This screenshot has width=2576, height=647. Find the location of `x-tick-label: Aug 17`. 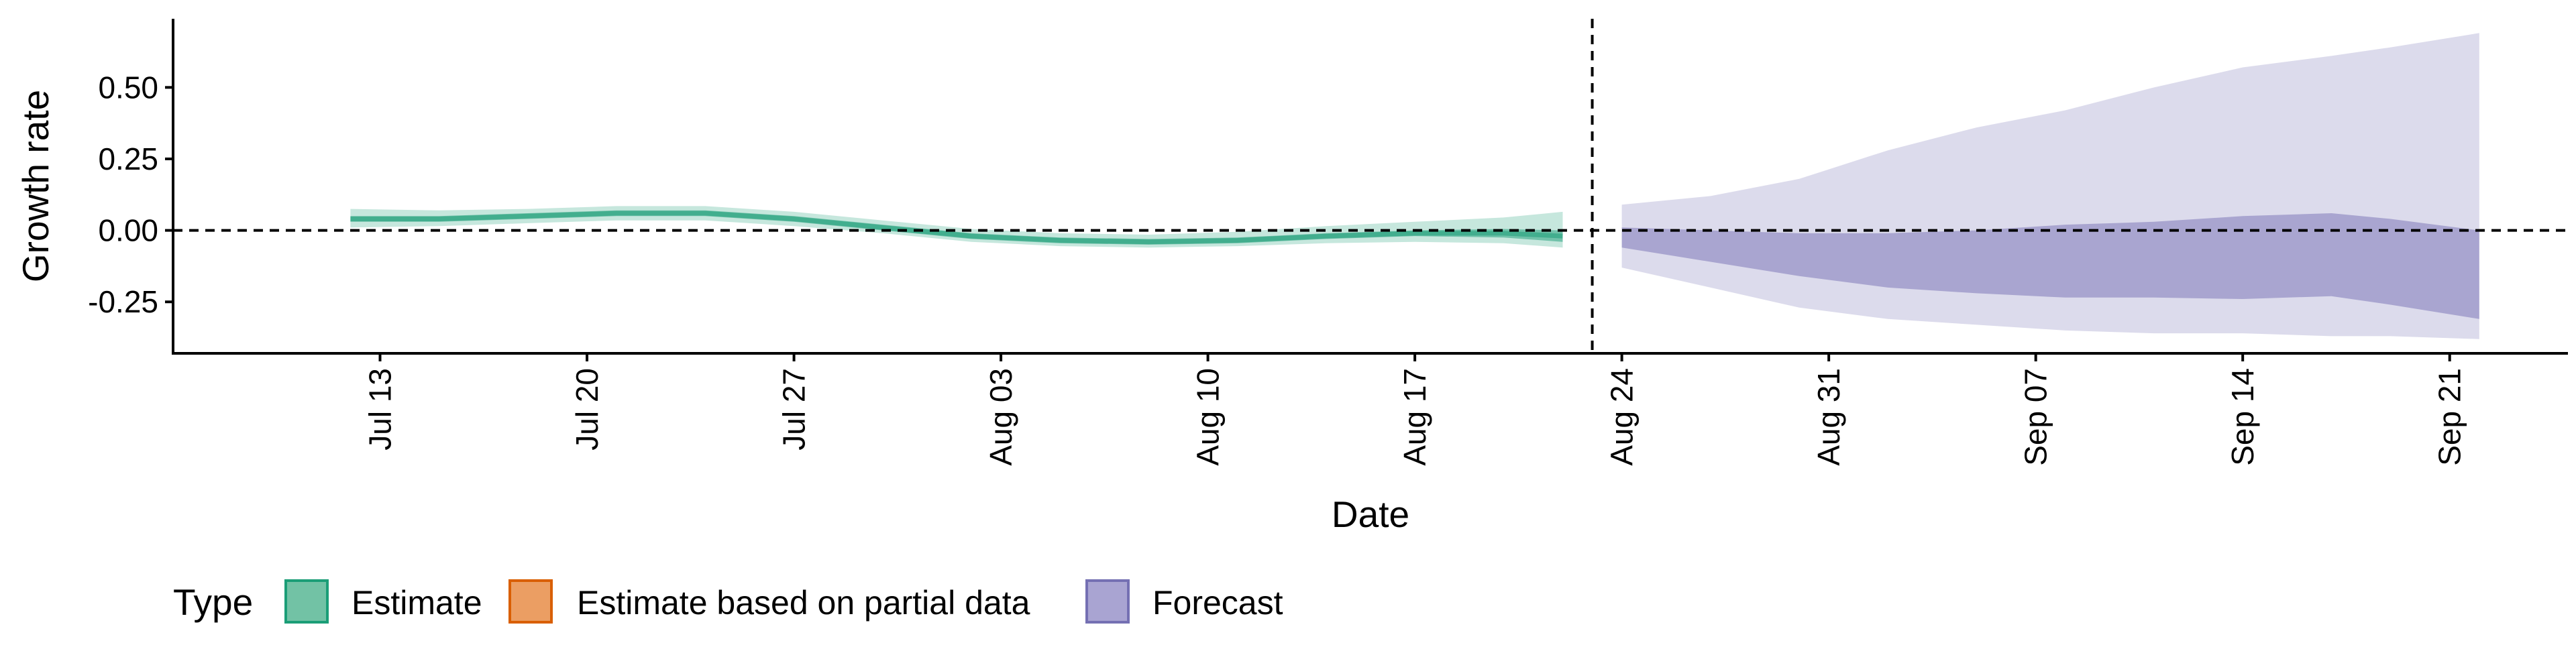

x-tick-label: Aug 17 is located at coordinates (1414, 417).